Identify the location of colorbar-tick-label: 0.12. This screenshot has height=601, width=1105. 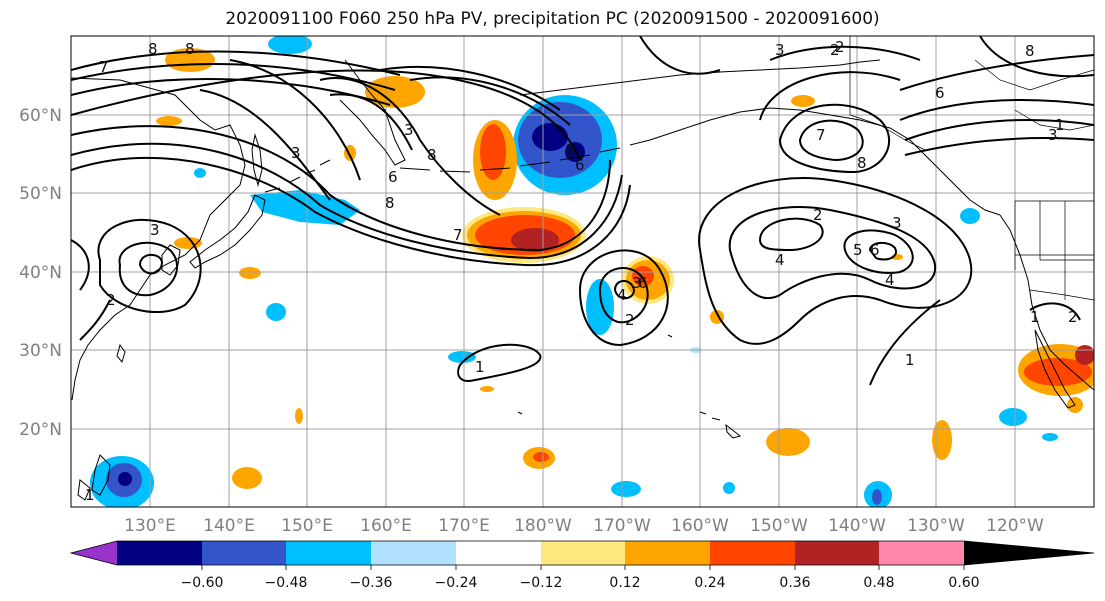
(624, 583).